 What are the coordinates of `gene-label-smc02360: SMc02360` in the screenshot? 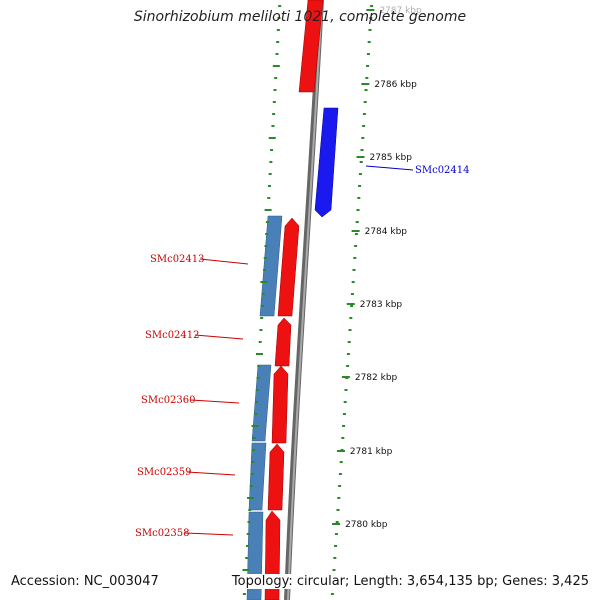 It's located at (168, 400).